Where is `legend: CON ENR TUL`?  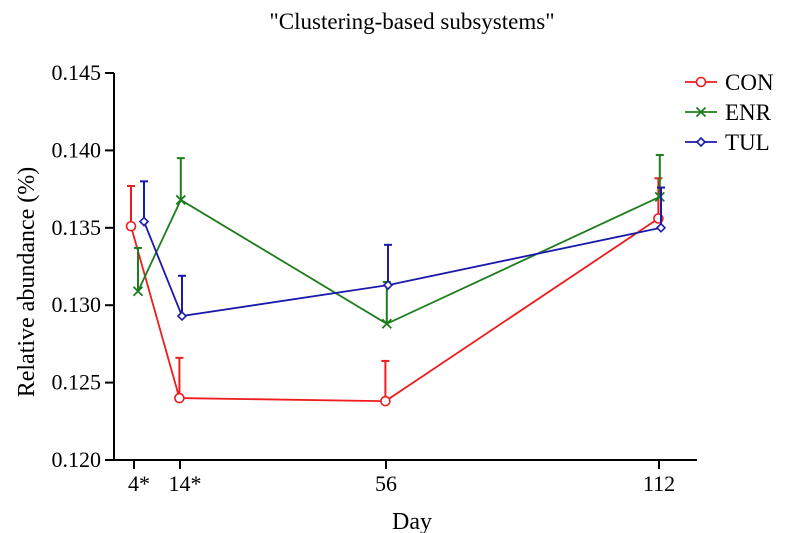 legend: CON ENR TUL is located at coordinates (729, 112).